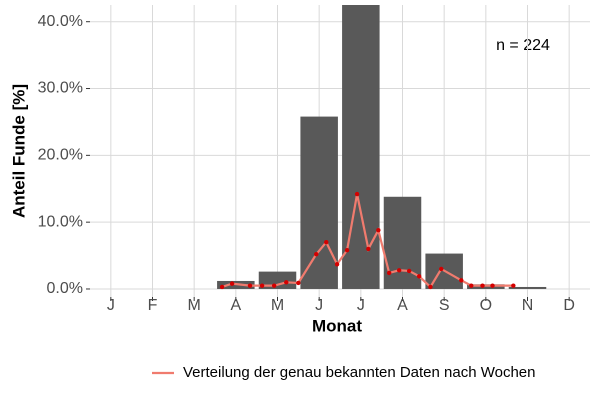 The width and height of the screenshot is (600, 405). What do you see at coordinates (569, 305) in the screenshot?
I see `x-tick-label: D` at bounding box center [569, 305].